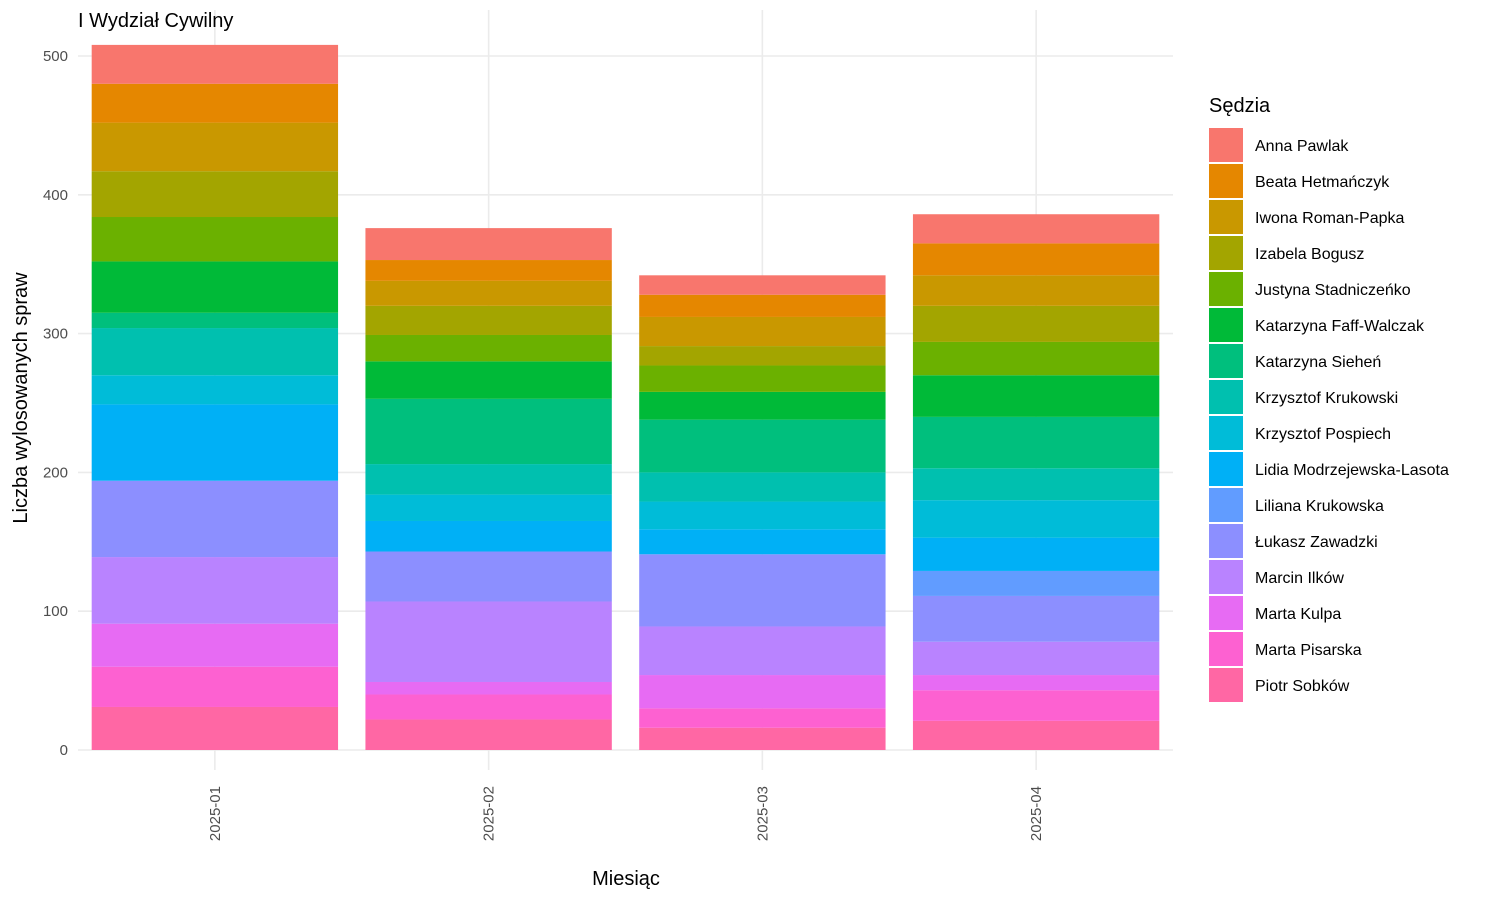  Describe the element at coordinates (1036, 813) in the screenshot. I see `x-tick-label: 2025-04` at that location.